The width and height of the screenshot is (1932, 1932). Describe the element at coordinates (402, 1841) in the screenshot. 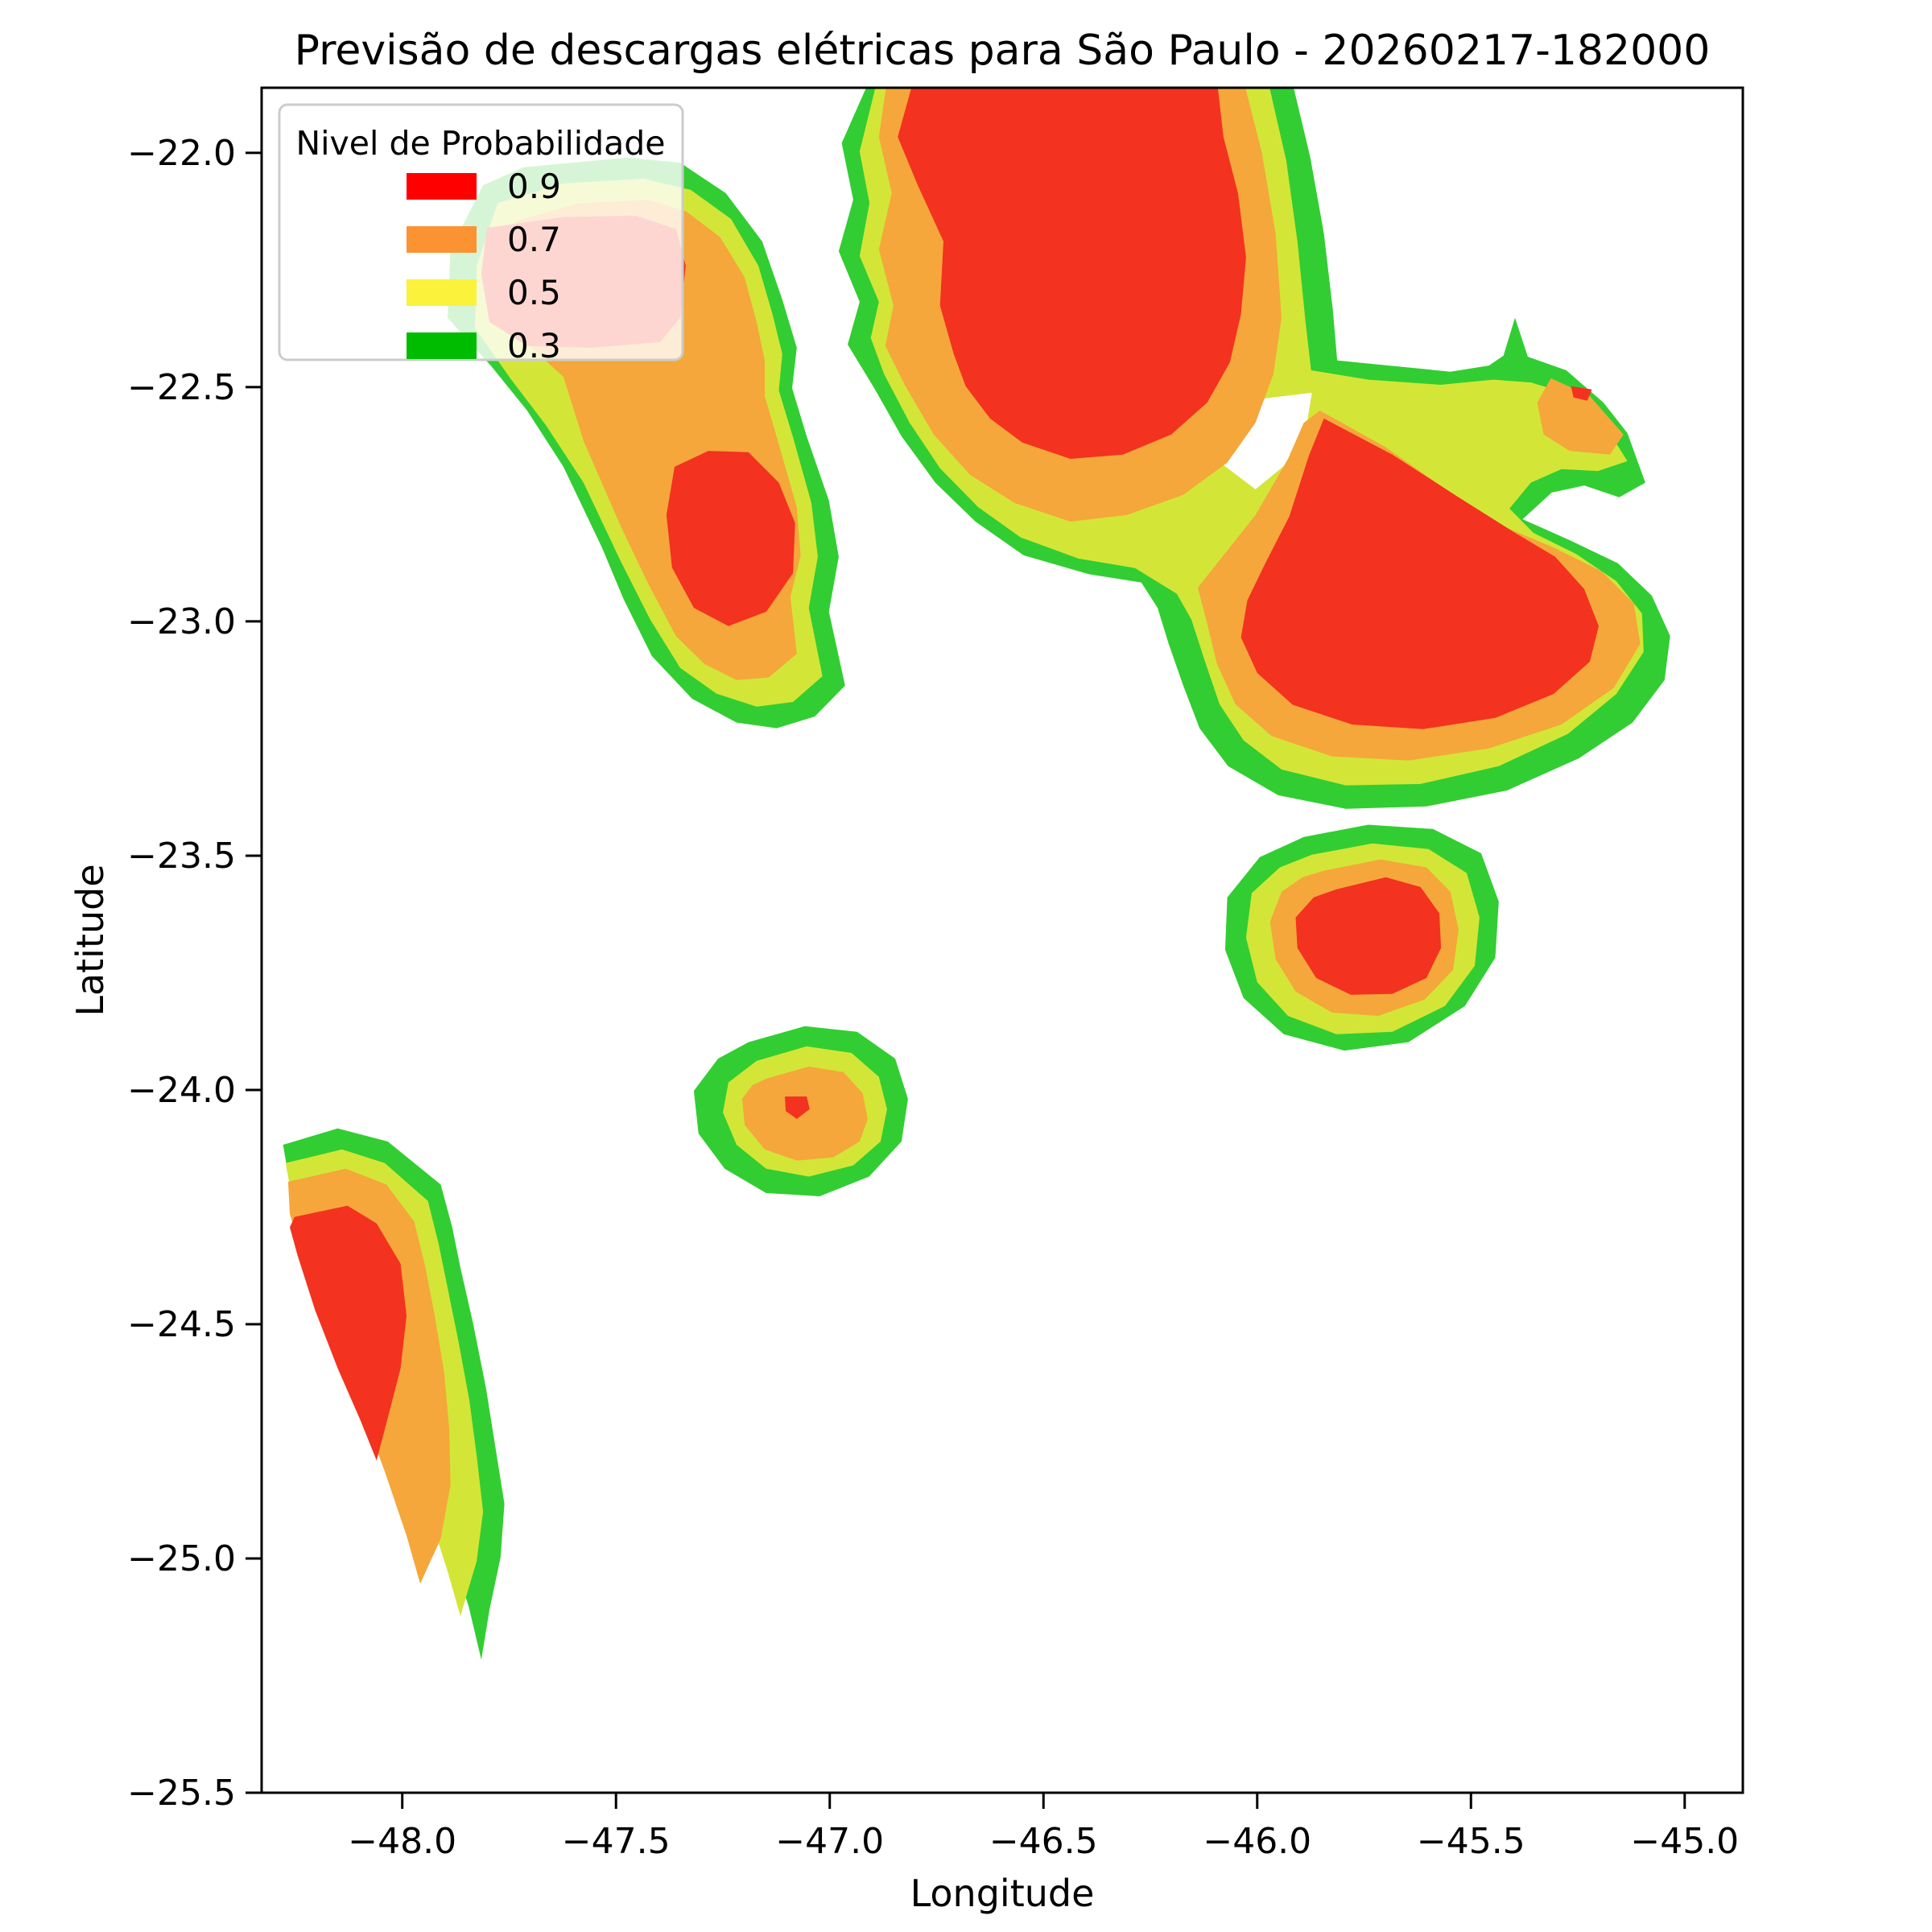

I see `tick-label: −48.0` at that location.